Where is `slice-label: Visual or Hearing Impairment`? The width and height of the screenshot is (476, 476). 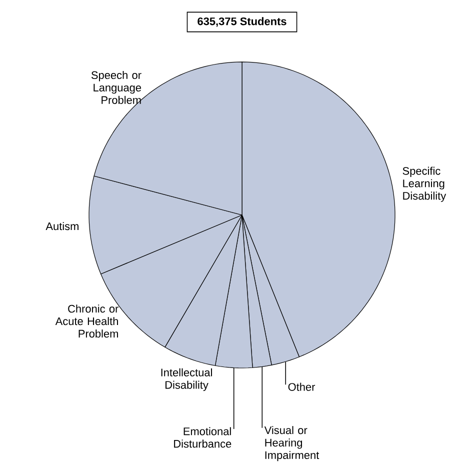
slice-label: Visual or Hearing Impairment is located at coordinates (292, 444).